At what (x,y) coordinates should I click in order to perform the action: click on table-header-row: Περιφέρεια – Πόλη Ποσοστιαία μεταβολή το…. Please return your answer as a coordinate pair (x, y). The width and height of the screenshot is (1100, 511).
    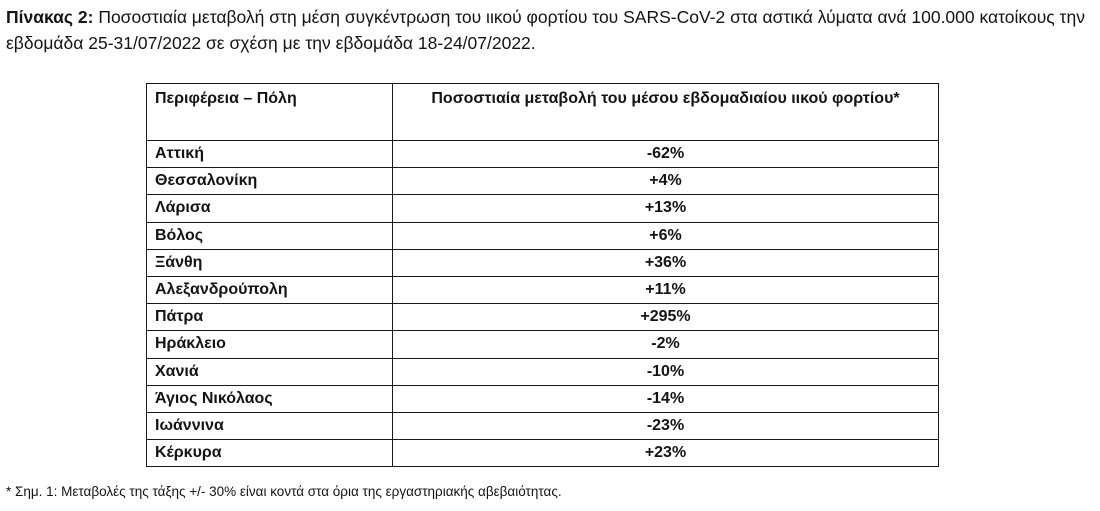
    Looking at the image, I should click on (542, 112).